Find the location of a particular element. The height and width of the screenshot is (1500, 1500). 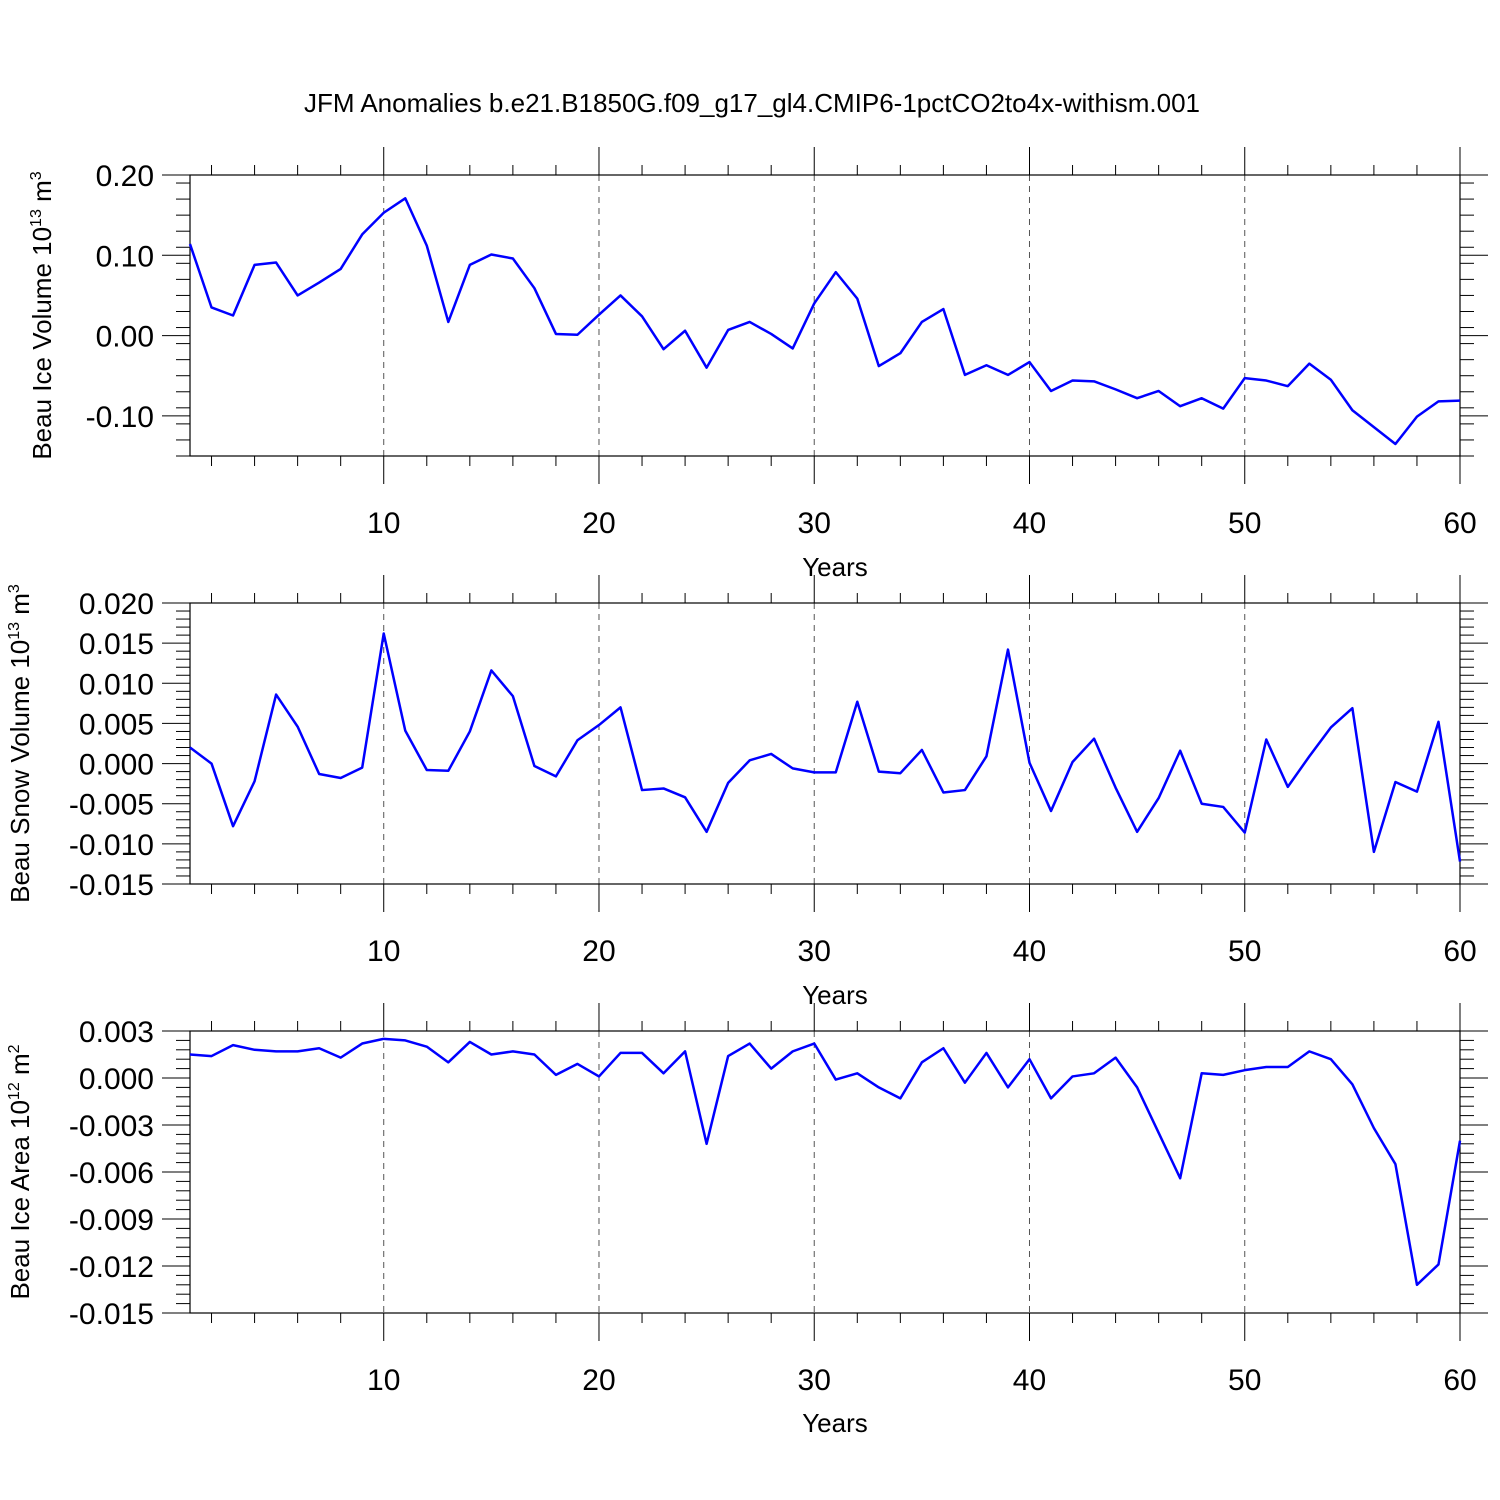

y-tick-label: 0.00 is located at coordinates (125, 337).